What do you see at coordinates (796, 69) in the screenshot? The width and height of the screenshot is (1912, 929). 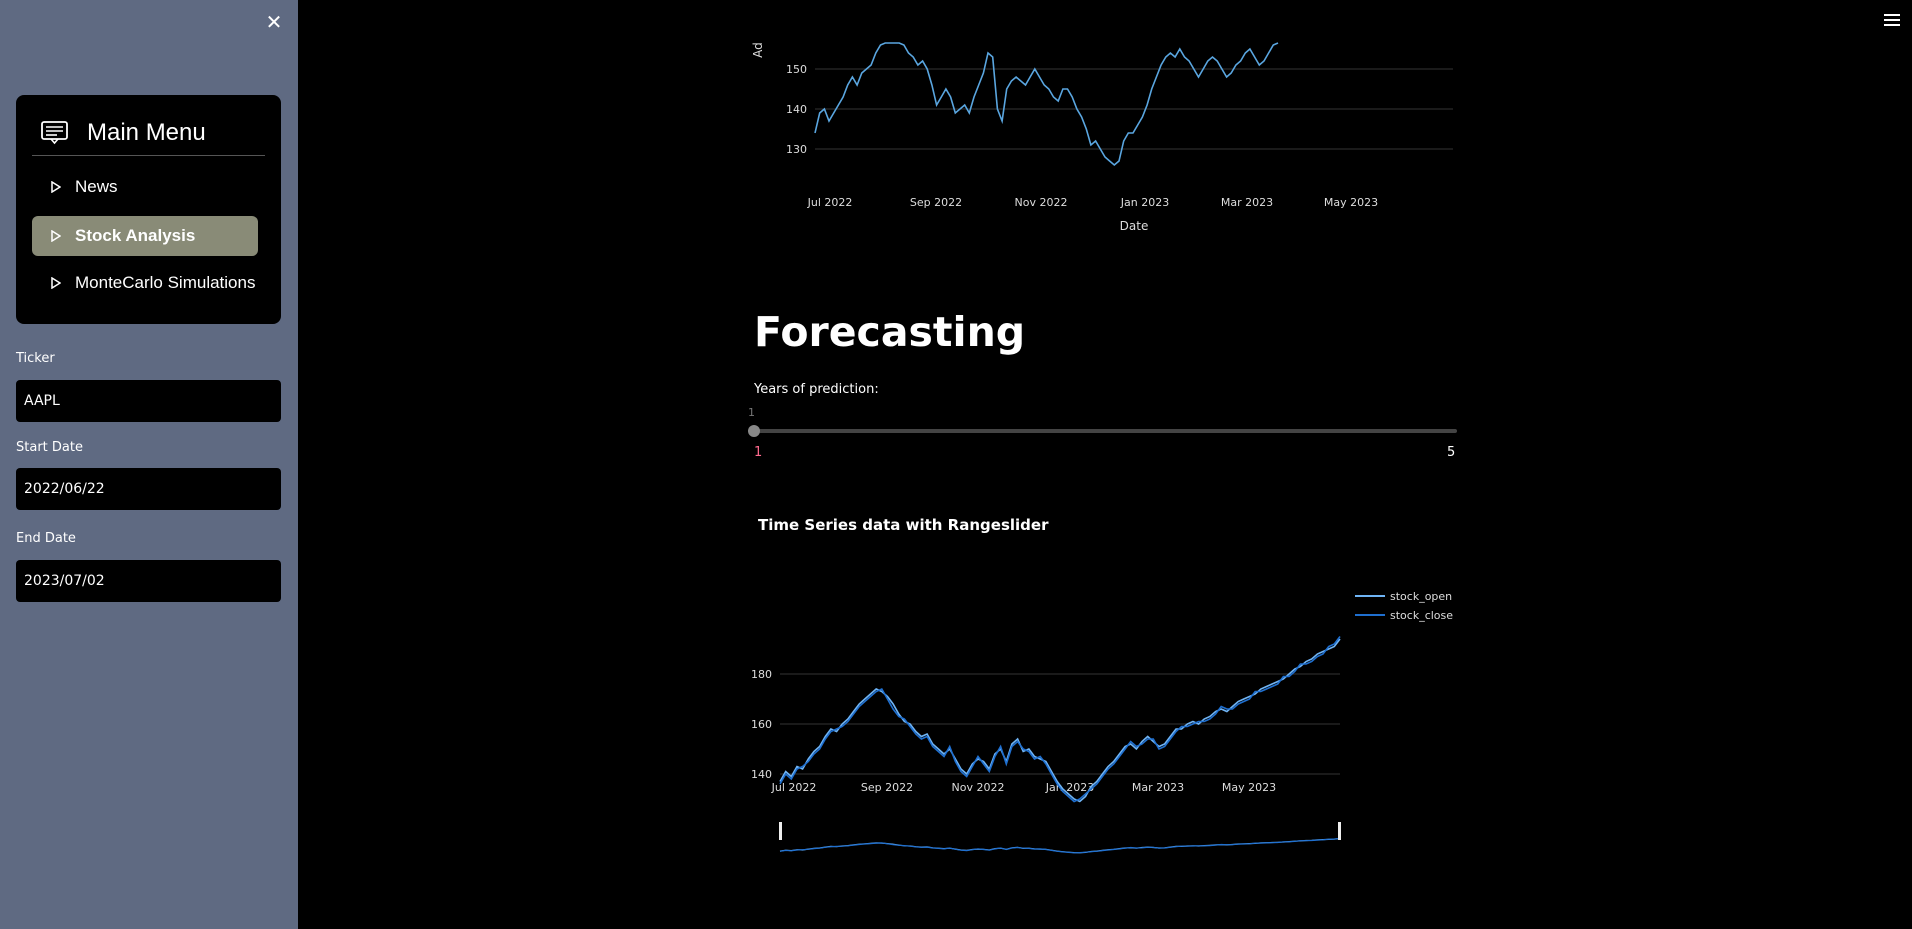 I see `y-tick-label: 150` at bounding box center [796, 69].